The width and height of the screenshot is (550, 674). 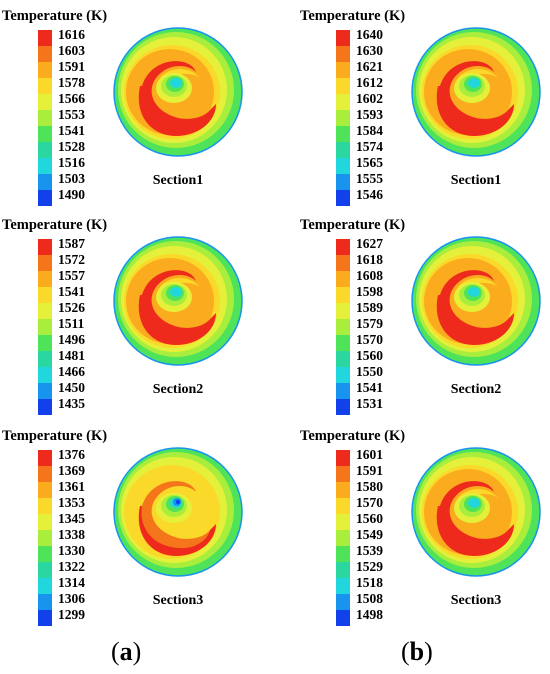 I want to click on colorbar-tick-label: 1496, so click(x=71, y=339).